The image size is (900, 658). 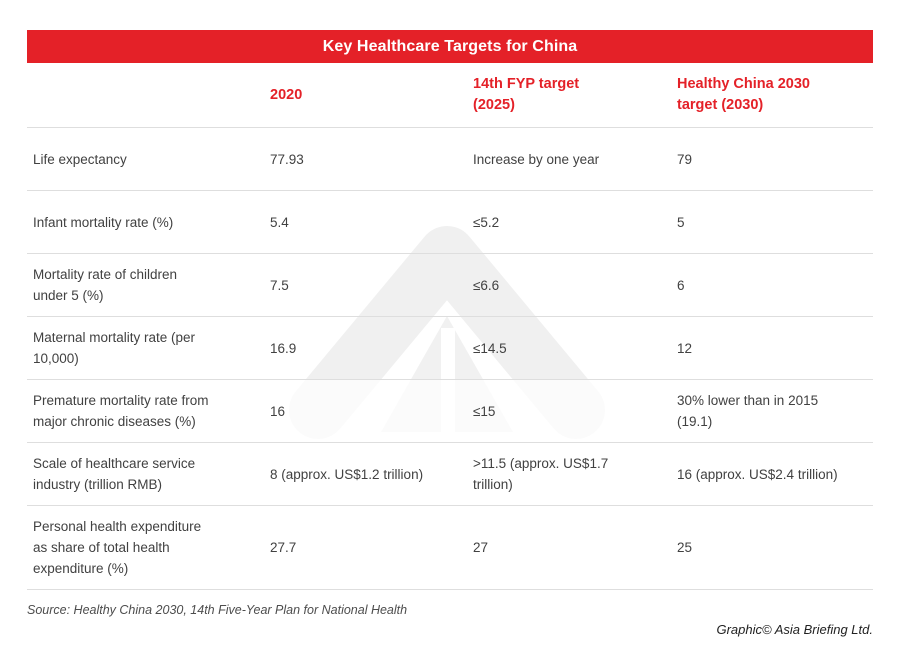 What do you see at coordinates (748, 411) in the screenshot?
I see `cell-hc2030-target: 30% lower than in 2015 (19.1)` at bounding box center [748, 411].